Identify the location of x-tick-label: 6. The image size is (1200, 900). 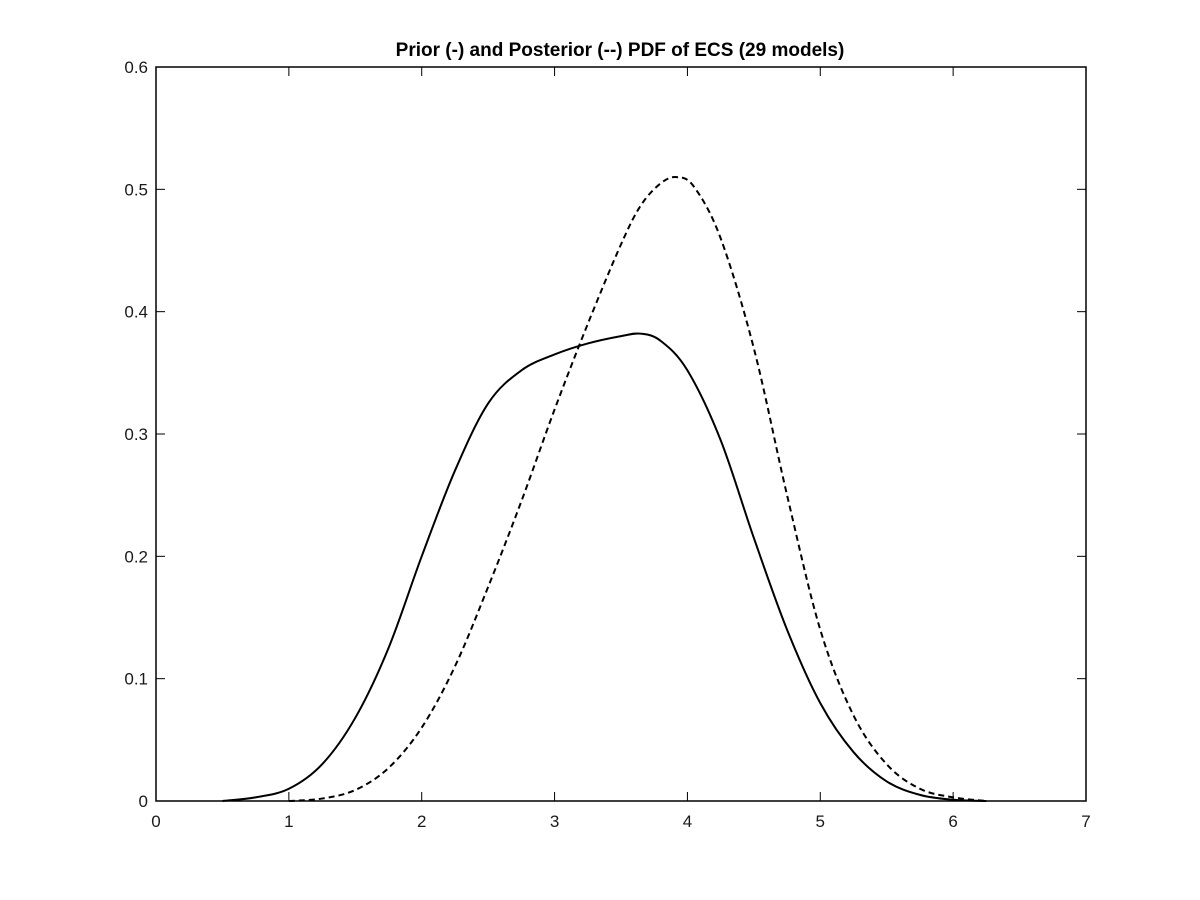
(952, 821).